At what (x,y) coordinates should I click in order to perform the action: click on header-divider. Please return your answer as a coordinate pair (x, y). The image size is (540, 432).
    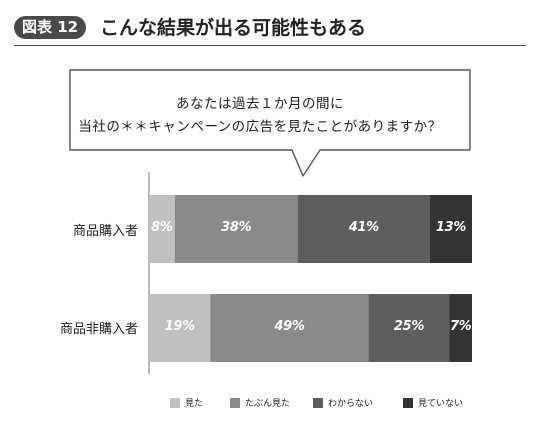
    Looking at the image, I should click on (270, 45).